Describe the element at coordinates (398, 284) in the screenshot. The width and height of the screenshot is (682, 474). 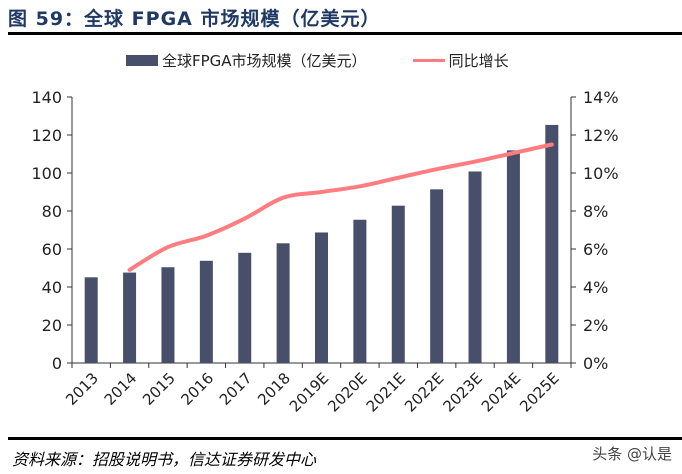
I see `bar-2021E` at that location.